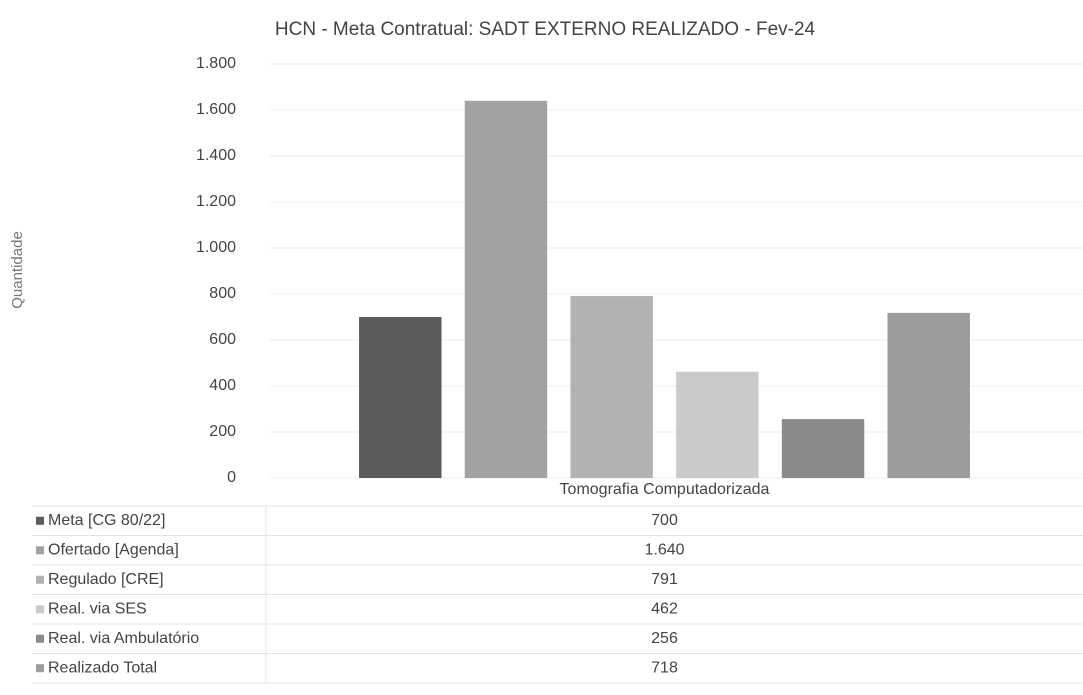 The width and height of the screenshot is (1083, 695). Describe the element at coordinates (664, 549) in the screenshot. I see `table-value: 1.640` at that location.